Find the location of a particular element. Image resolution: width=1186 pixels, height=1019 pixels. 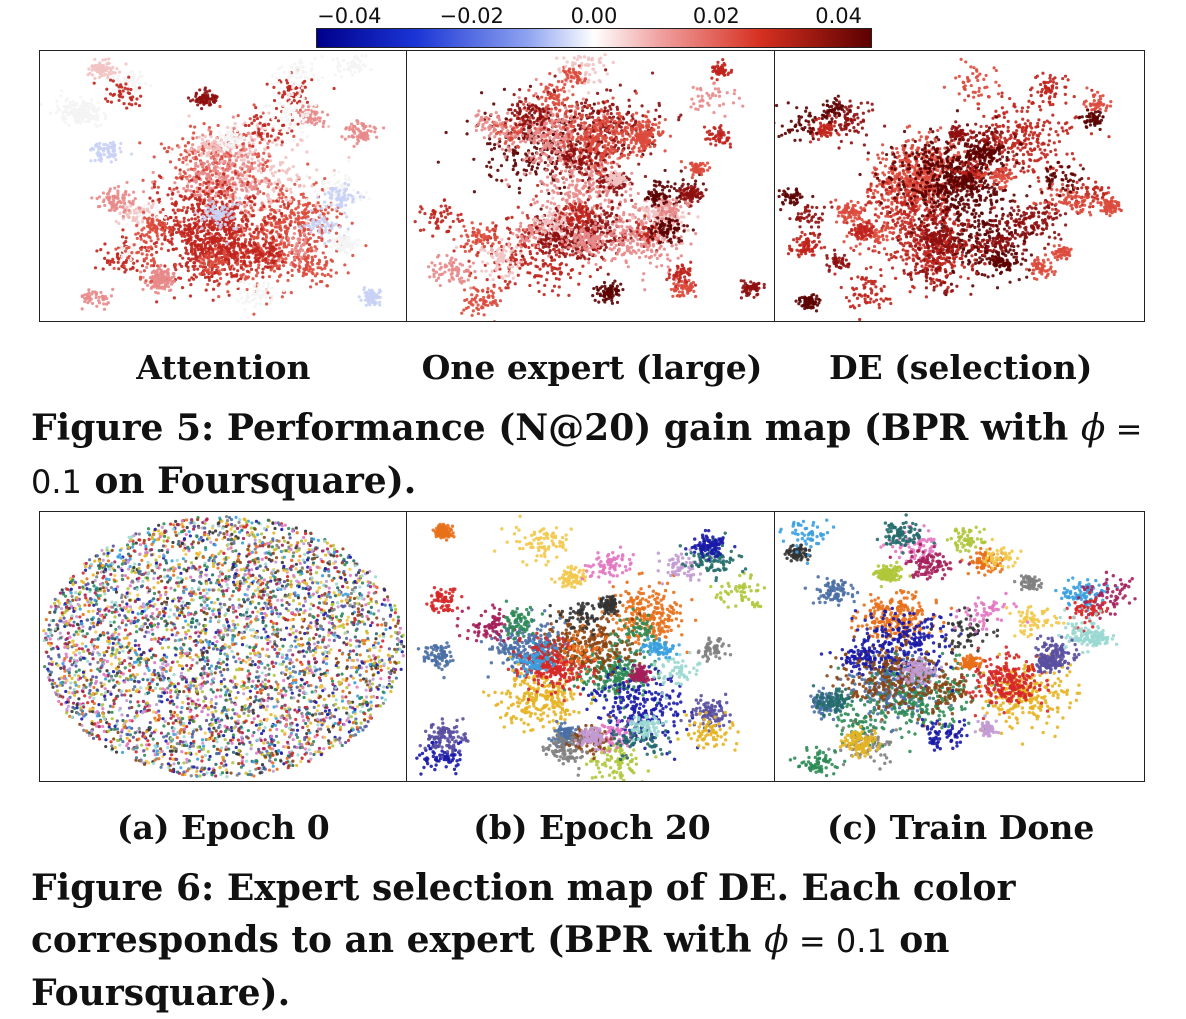

de-selection-gain-map is located at coordinates (960, 186).